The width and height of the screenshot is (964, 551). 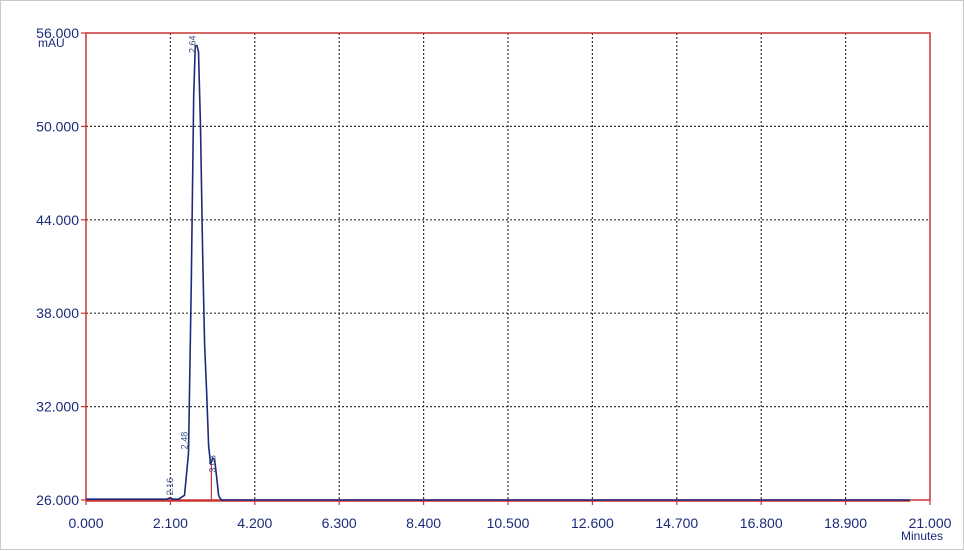 I want to click on x-tick-label: 4.200, so click(x=254, y=523).